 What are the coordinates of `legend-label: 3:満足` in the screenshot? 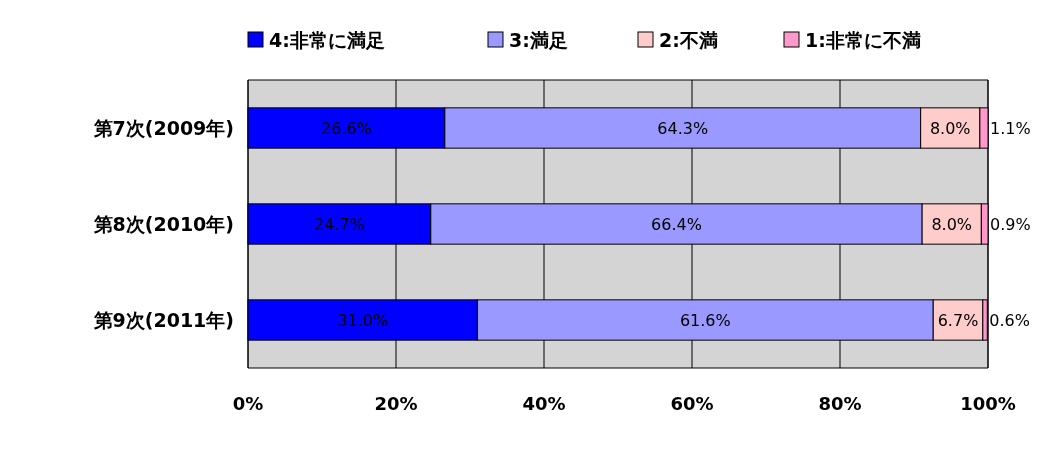 It's located at (538, 40).